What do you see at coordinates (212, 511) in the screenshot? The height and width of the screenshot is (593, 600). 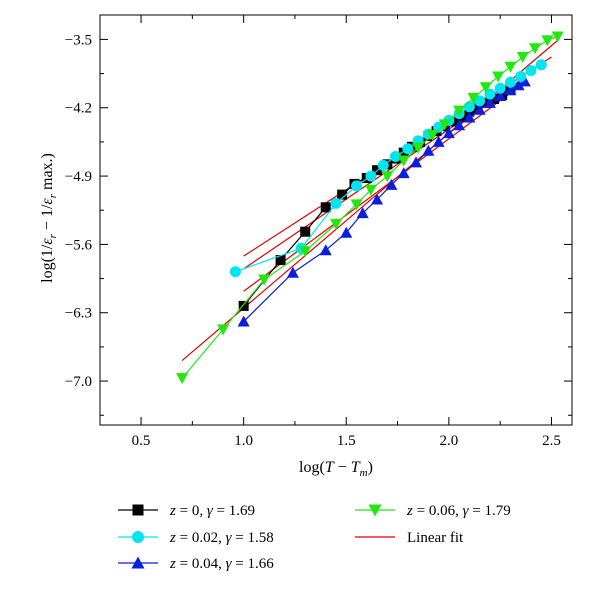 I see `legend-label: z = 0, γ = 1.69` at bounding box center [212, 511].